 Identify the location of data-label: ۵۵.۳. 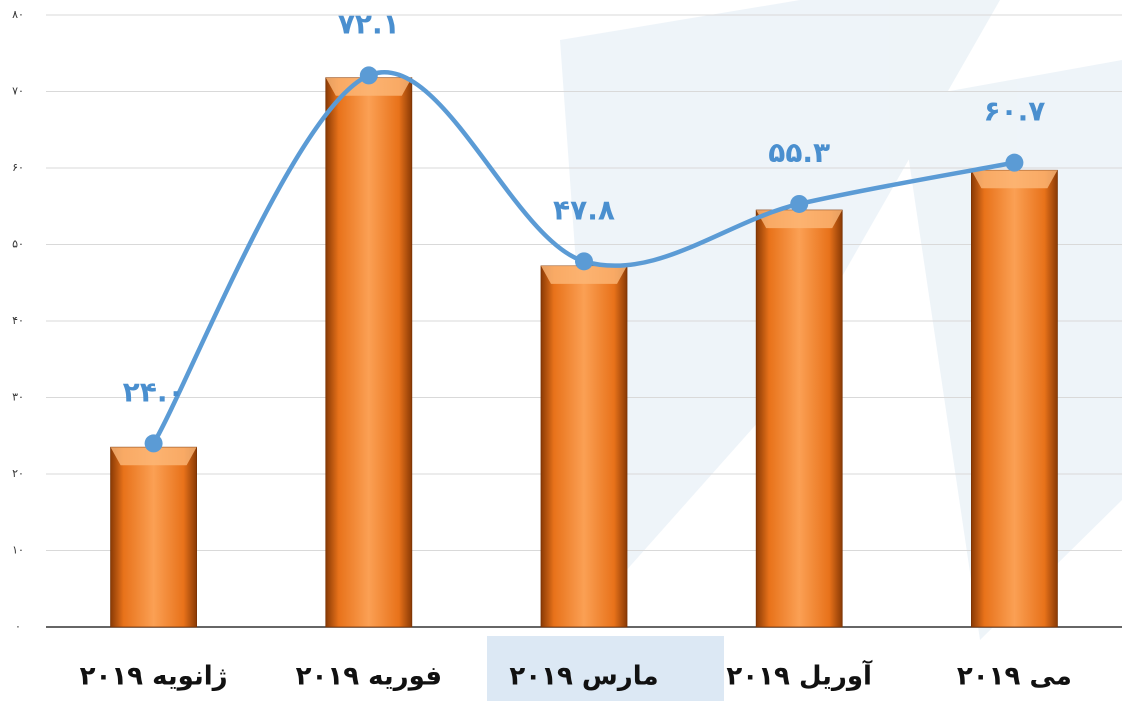
(799, 152).